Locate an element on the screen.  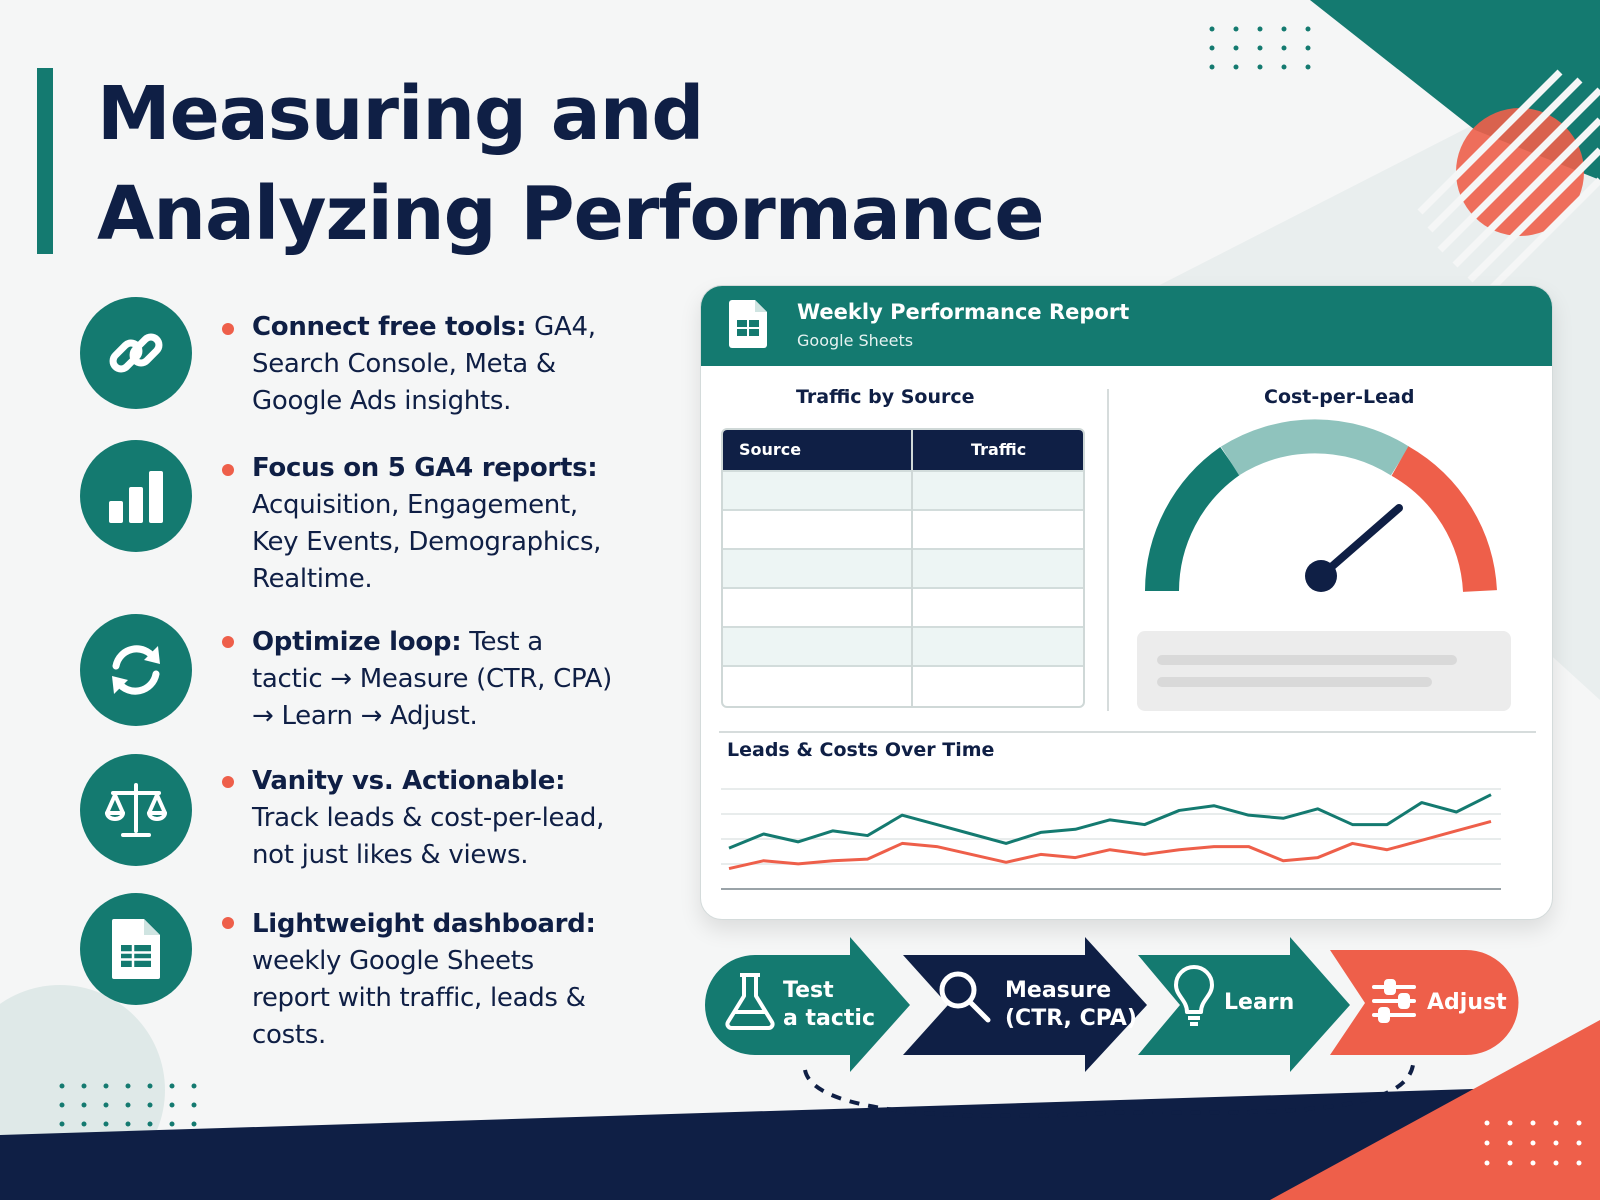
page-title: Measuring and Analyzing Performance is located at coordinates (571, 164).